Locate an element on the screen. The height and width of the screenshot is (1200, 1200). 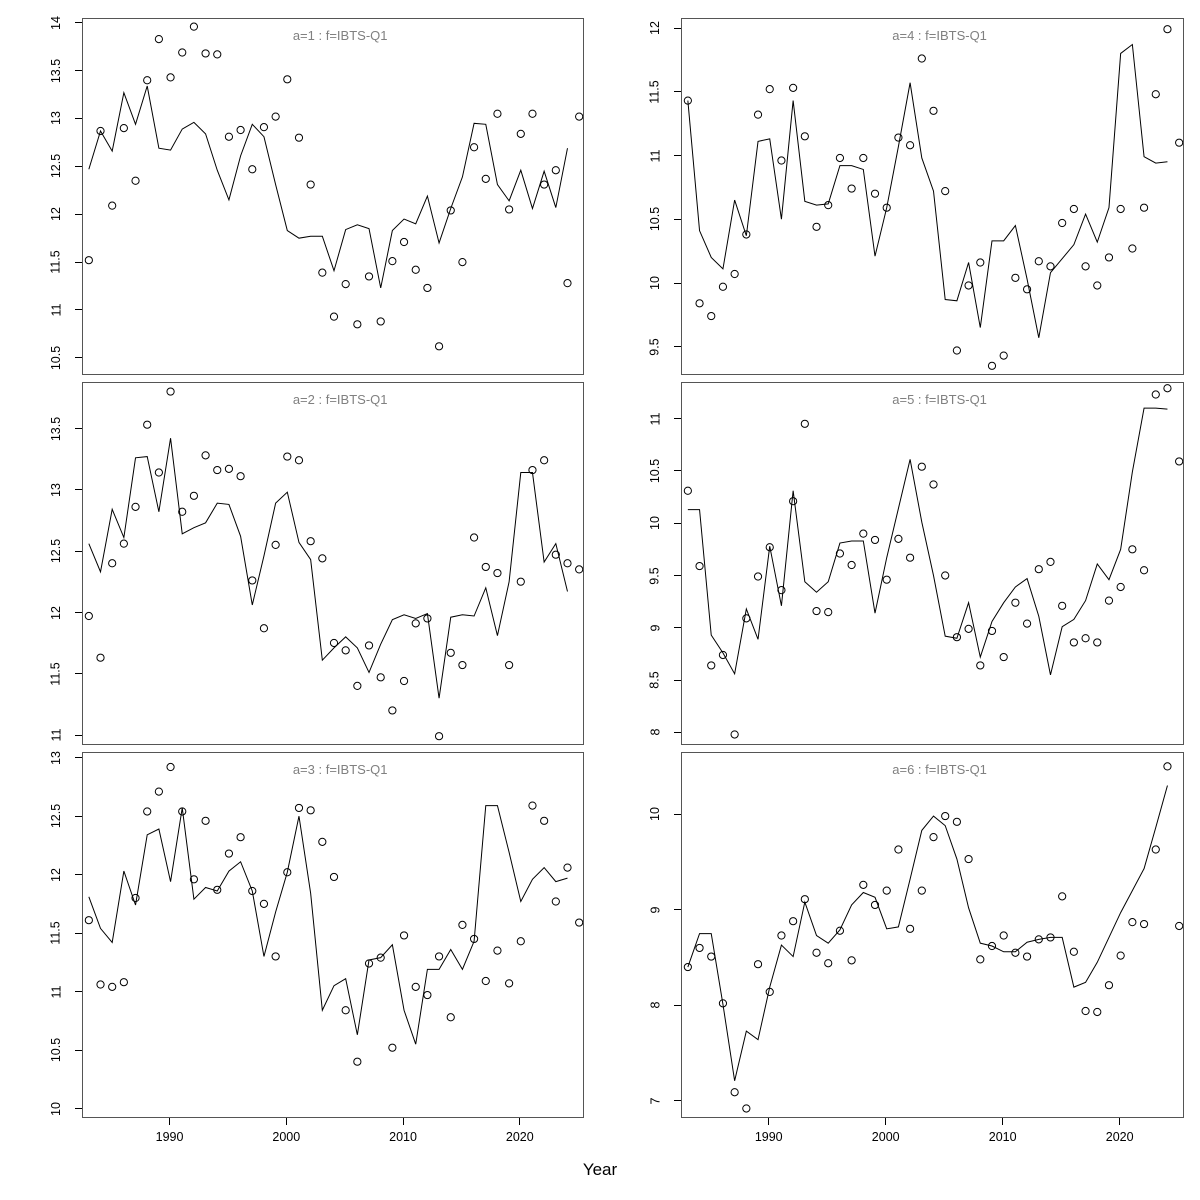
panel-title: a=4 : f=IBTS-Q1 is located at coordinates (939, 35).